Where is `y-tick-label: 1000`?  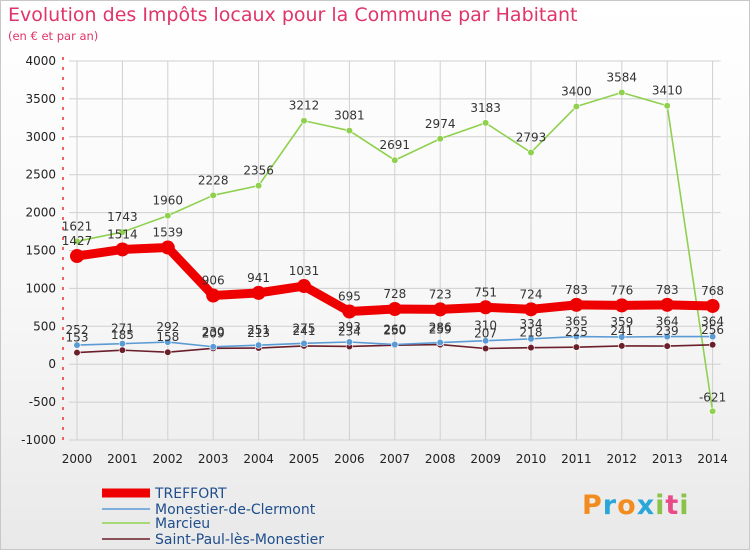 y-tick-label: 1000 is located at coordinates (40, 288).